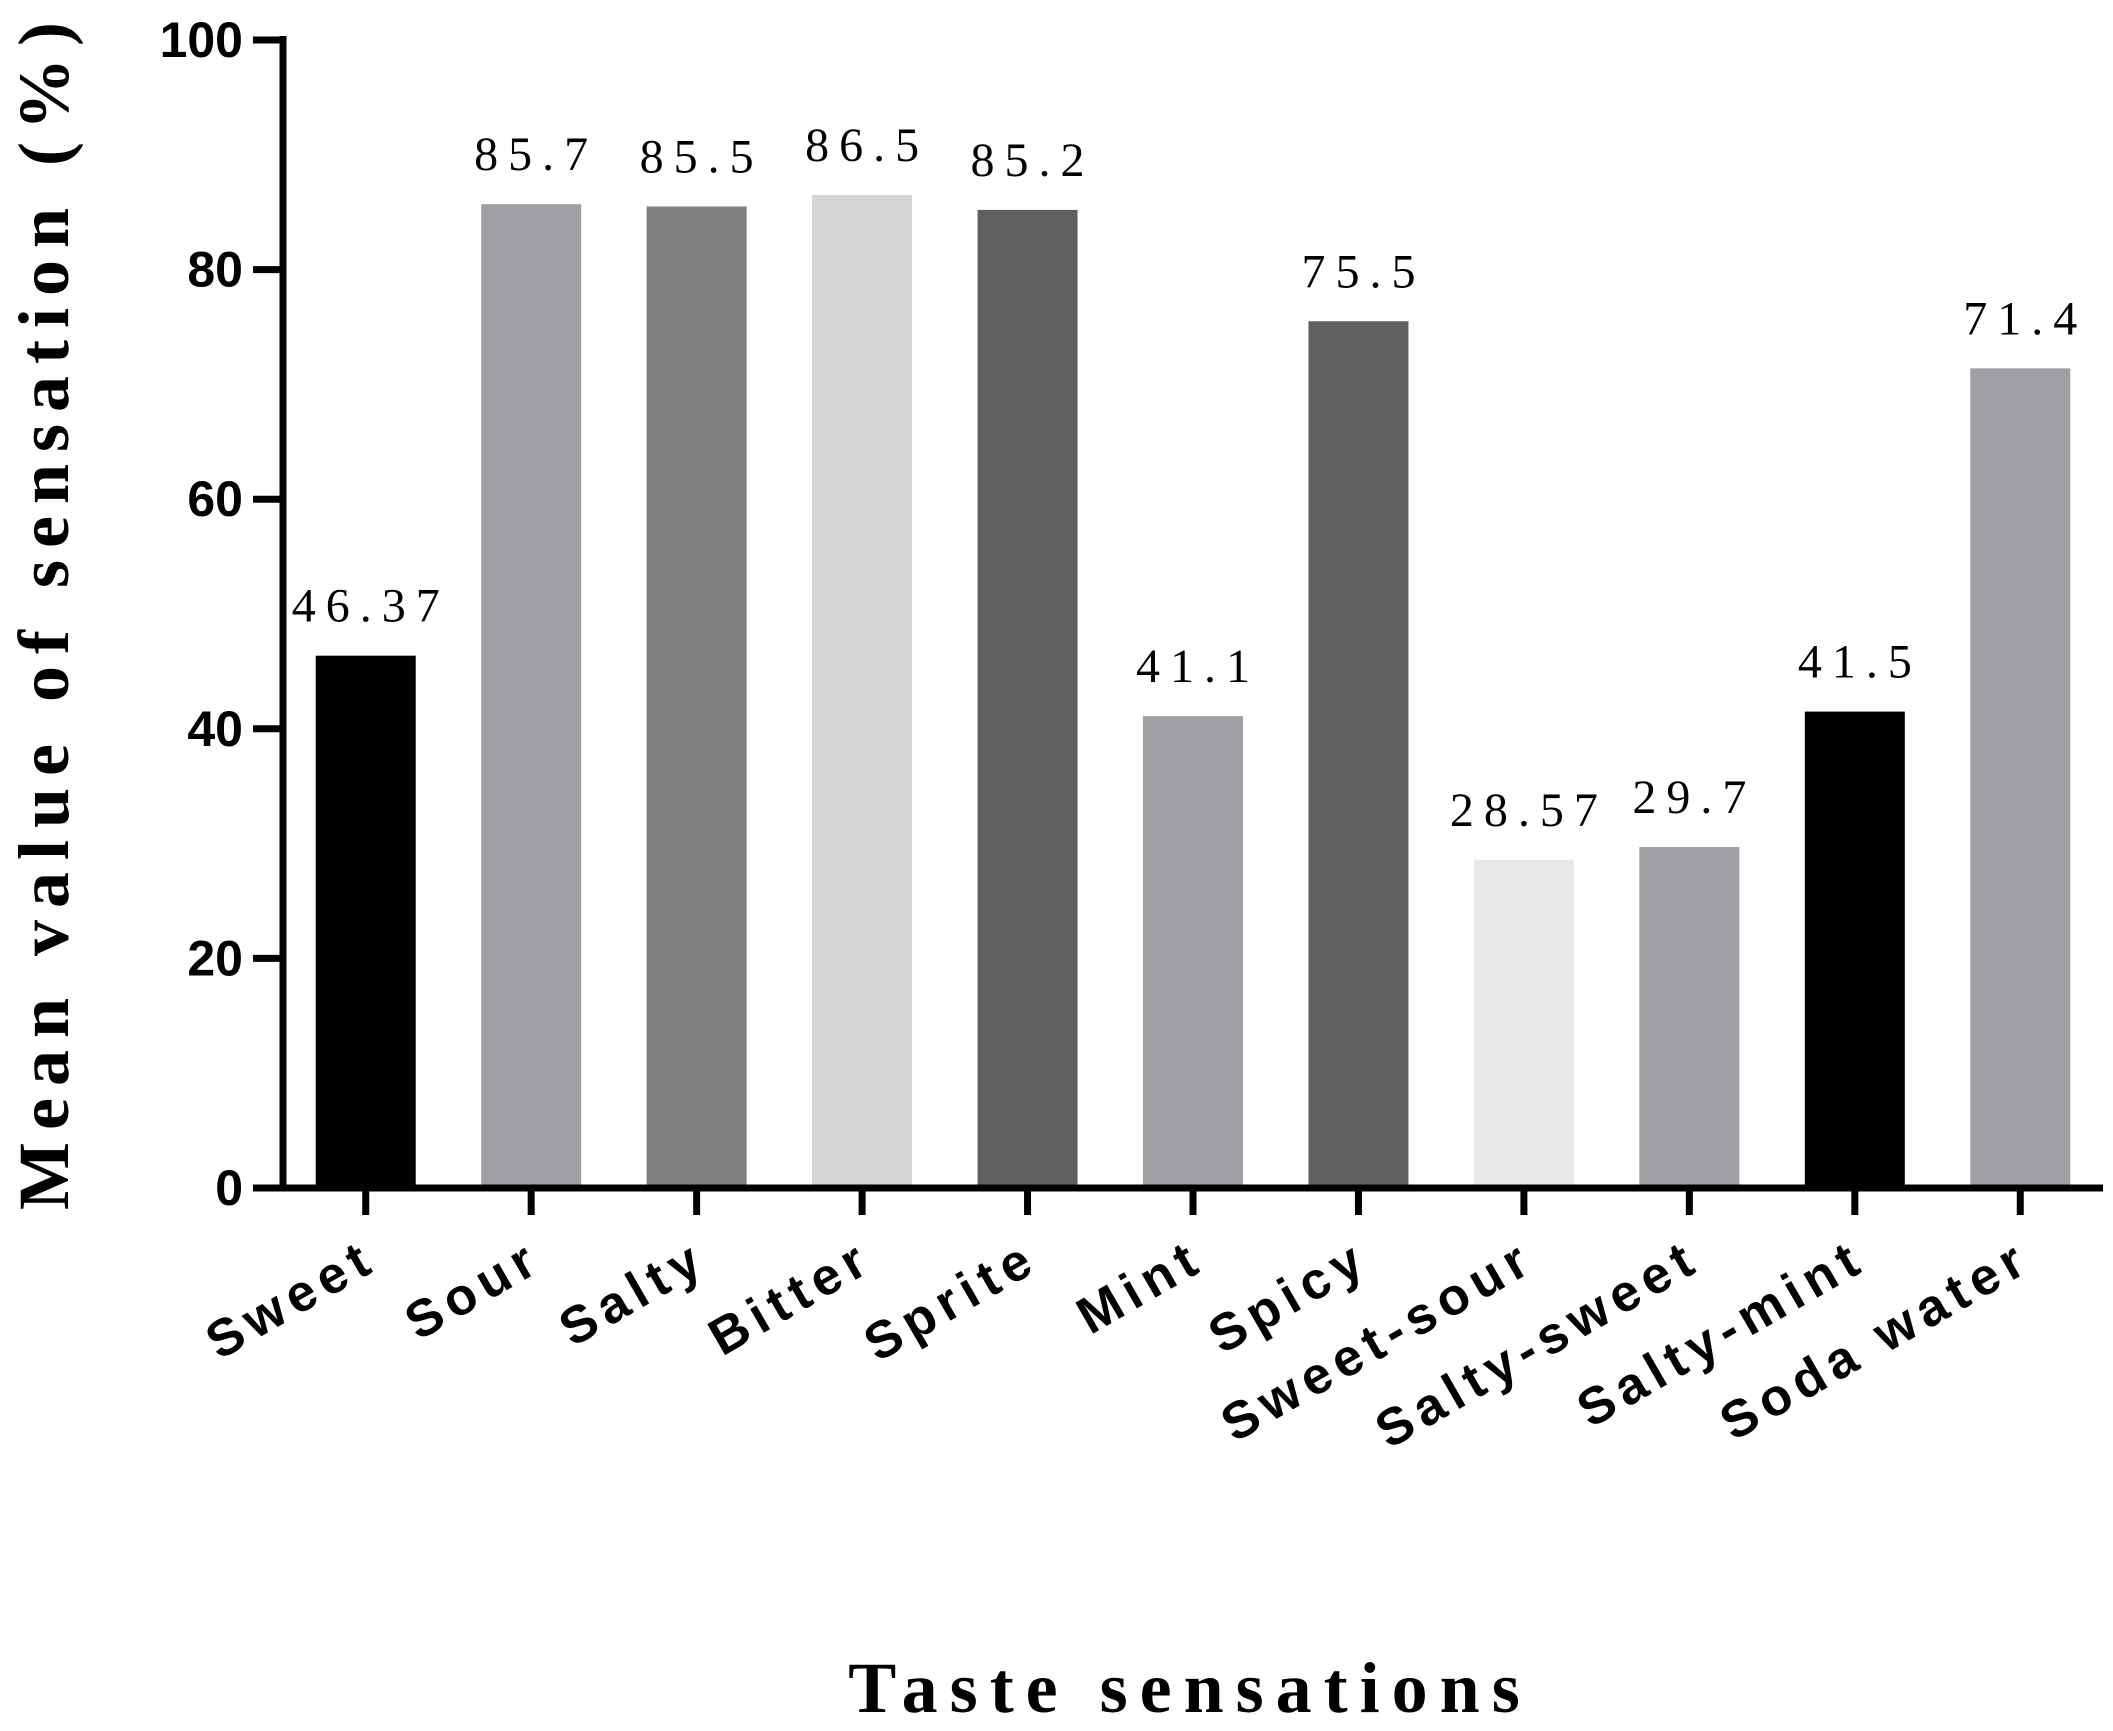 The height and width of the screenshot is (1731, 2113). What do you see at coordinates (1694, 797) in the screenshot?
I see `data-label: 29.7` at bounding box center [1694, 797].